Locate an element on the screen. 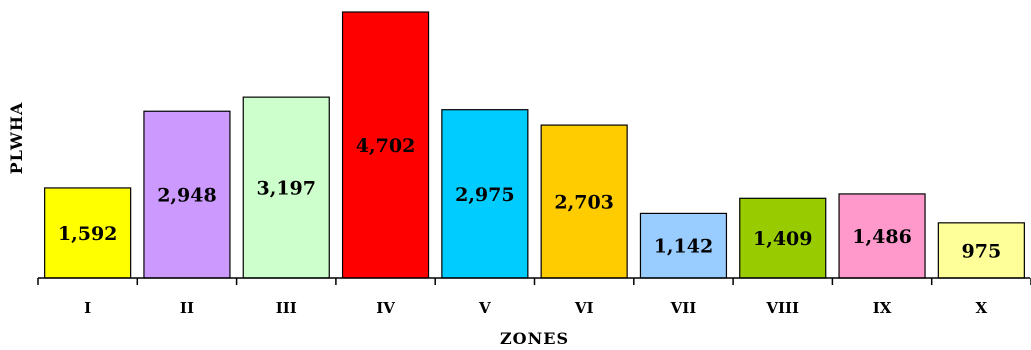 This screenshot has width=1031, height=350. value-label-I: 1,592 is located at coordinates (88, 234).